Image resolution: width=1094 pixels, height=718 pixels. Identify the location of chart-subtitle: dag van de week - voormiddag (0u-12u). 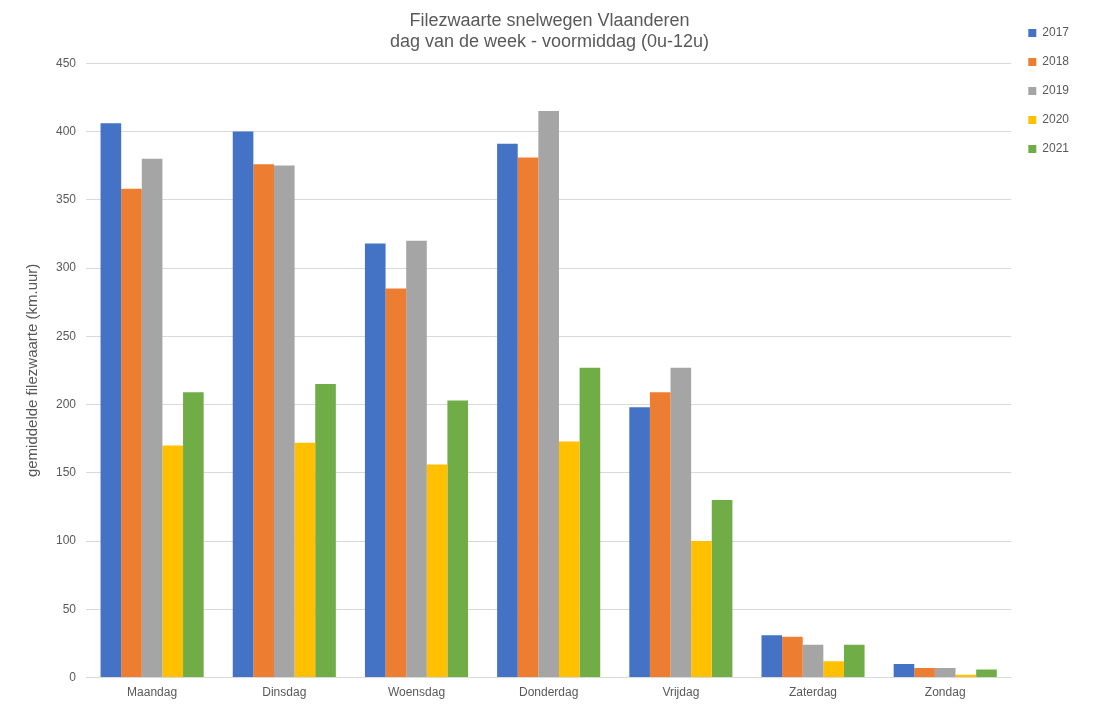
(549, 41).